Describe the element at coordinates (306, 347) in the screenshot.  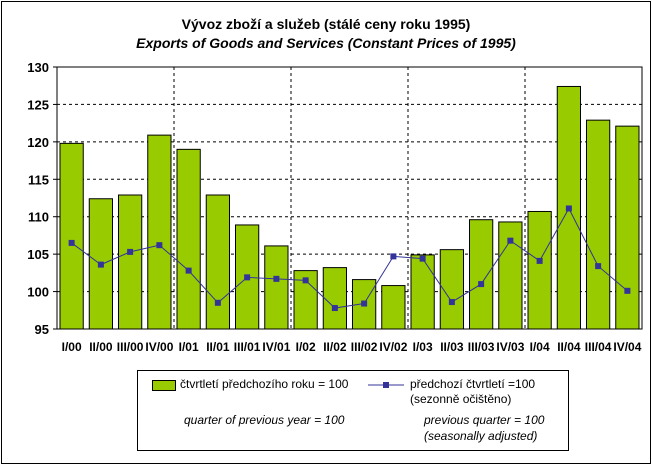
I see `x-tick-label: I/02` at that location.